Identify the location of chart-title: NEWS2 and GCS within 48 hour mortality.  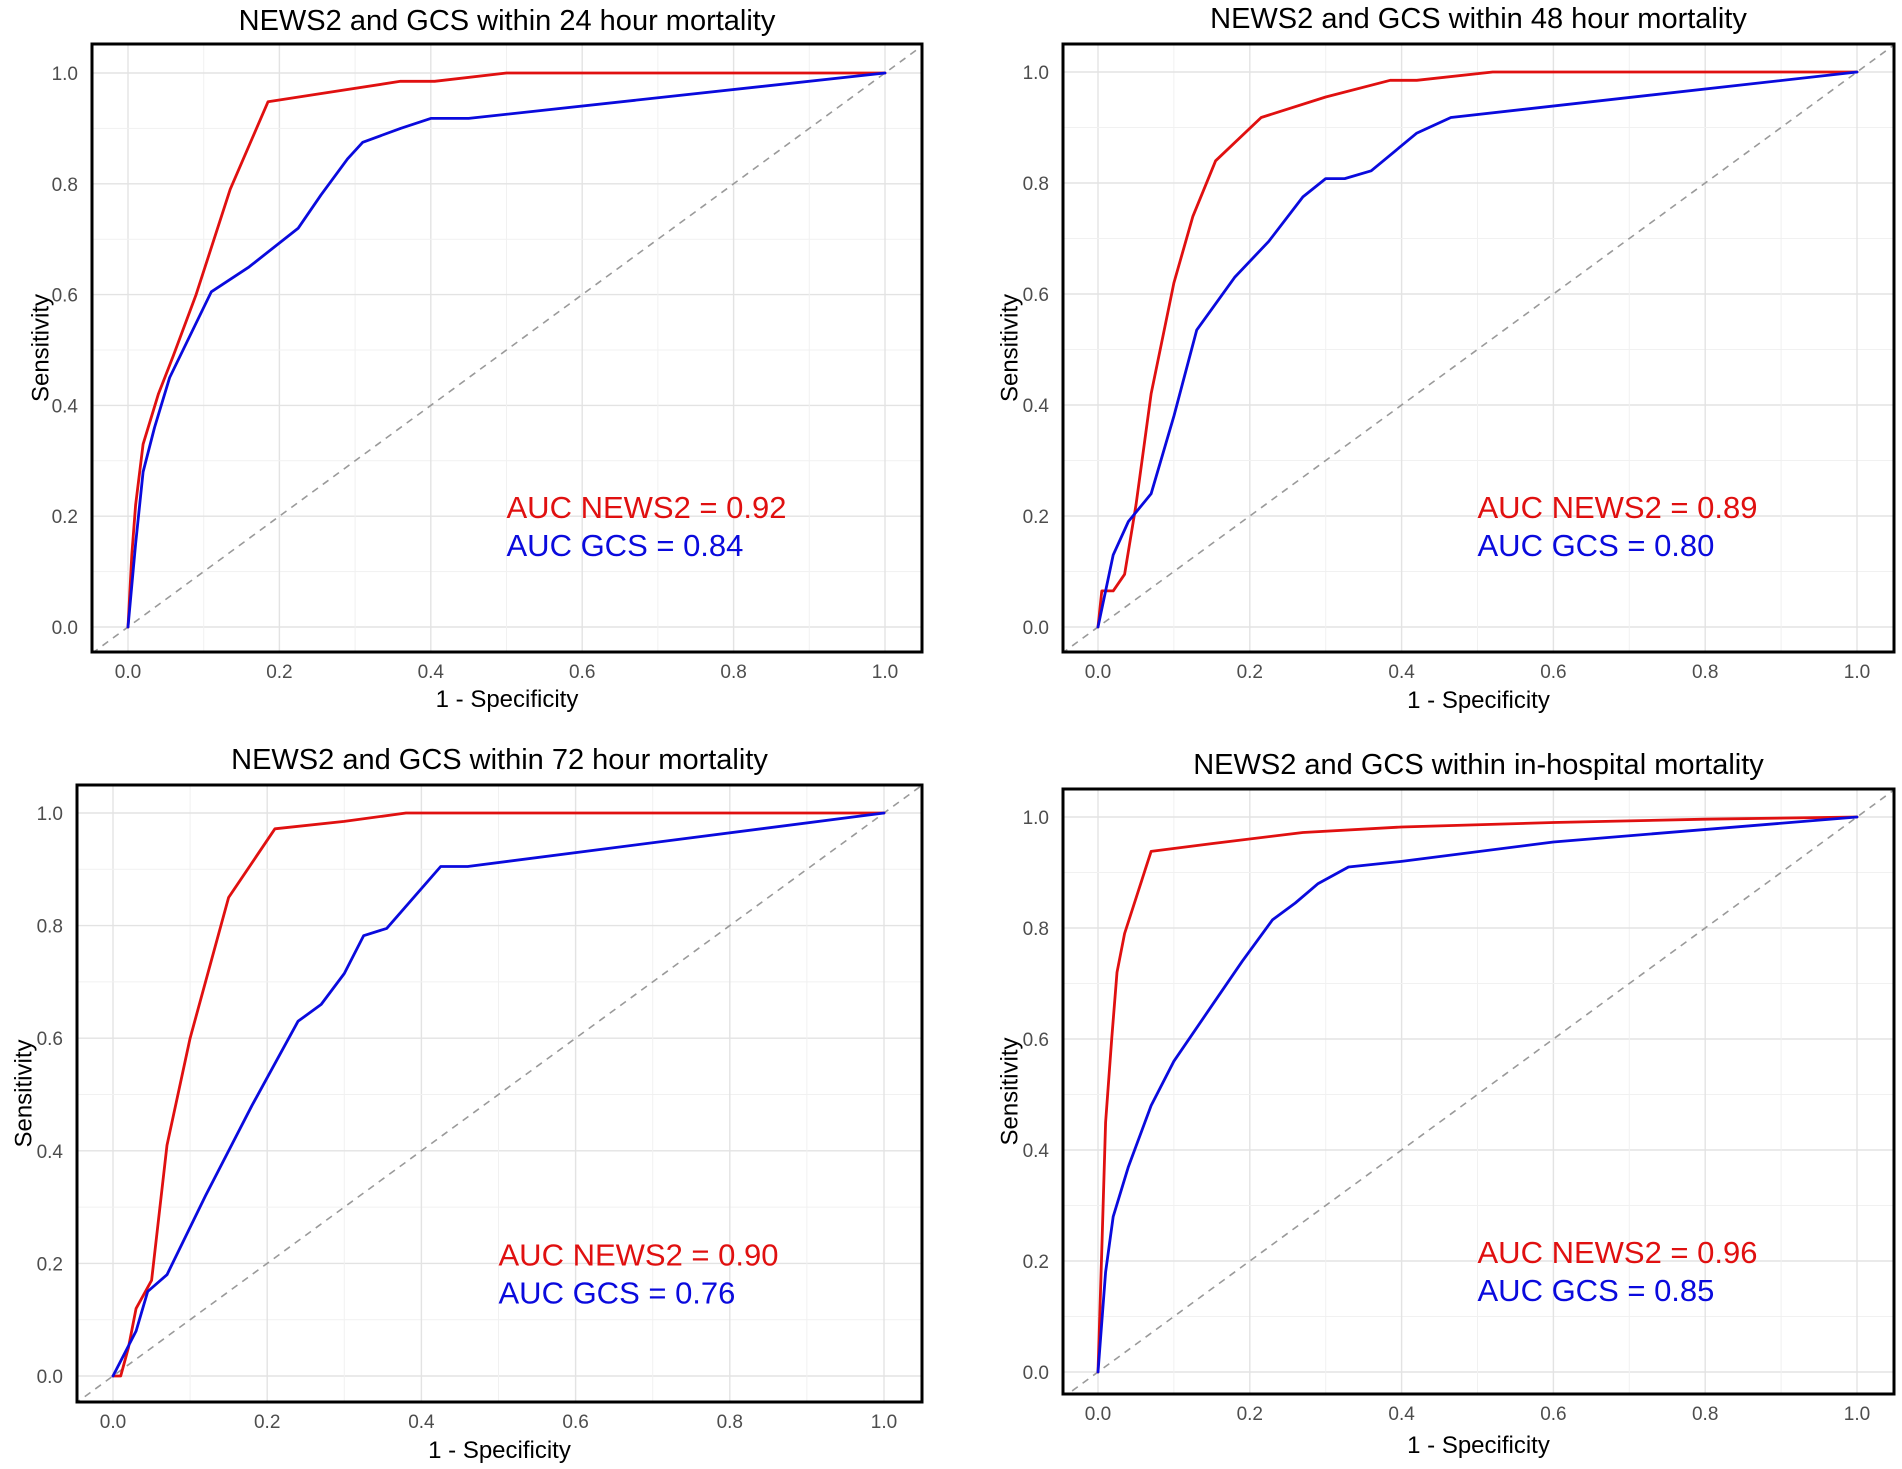
(1478, 19).